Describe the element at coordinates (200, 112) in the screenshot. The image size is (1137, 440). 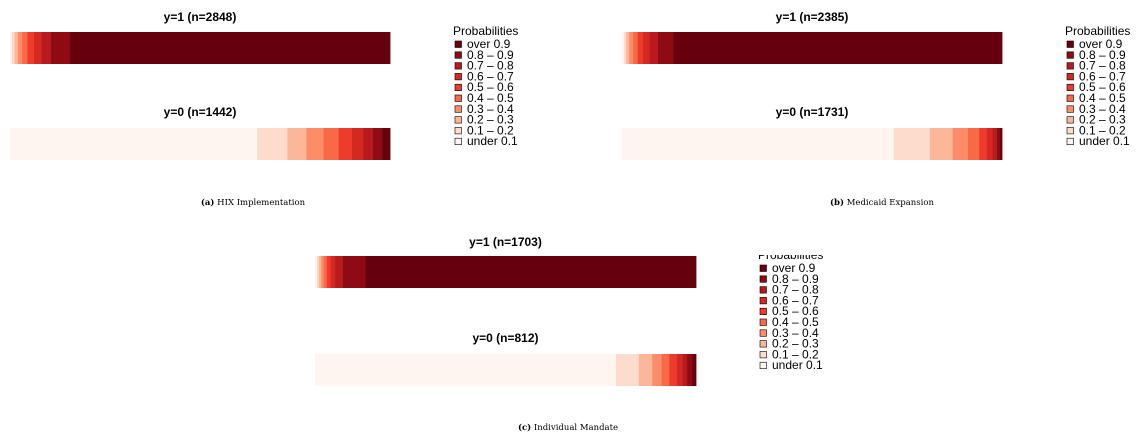
I see `panel-title: y=0 (n=1442)` at that location.